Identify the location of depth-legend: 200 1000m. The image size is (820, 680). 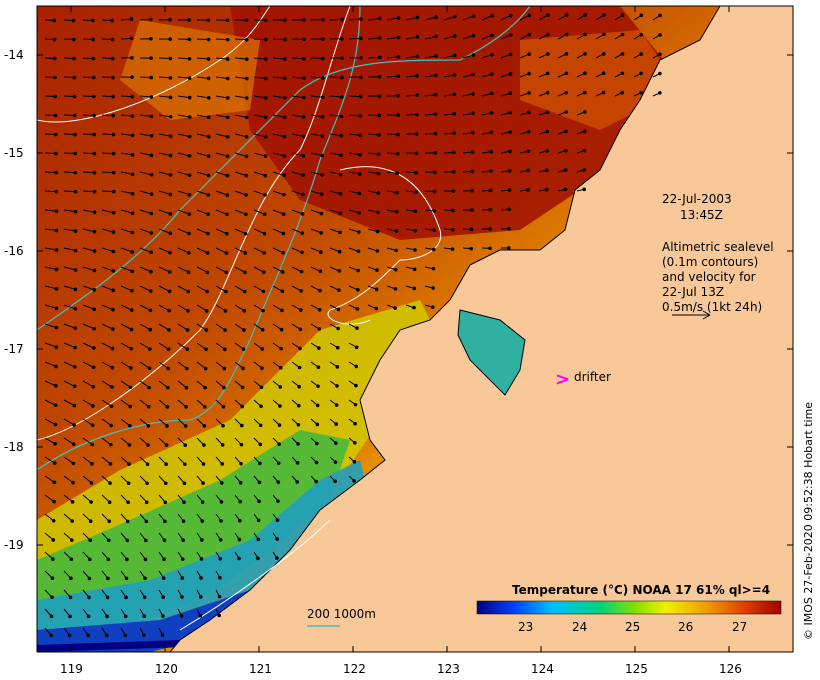
(341, 614).